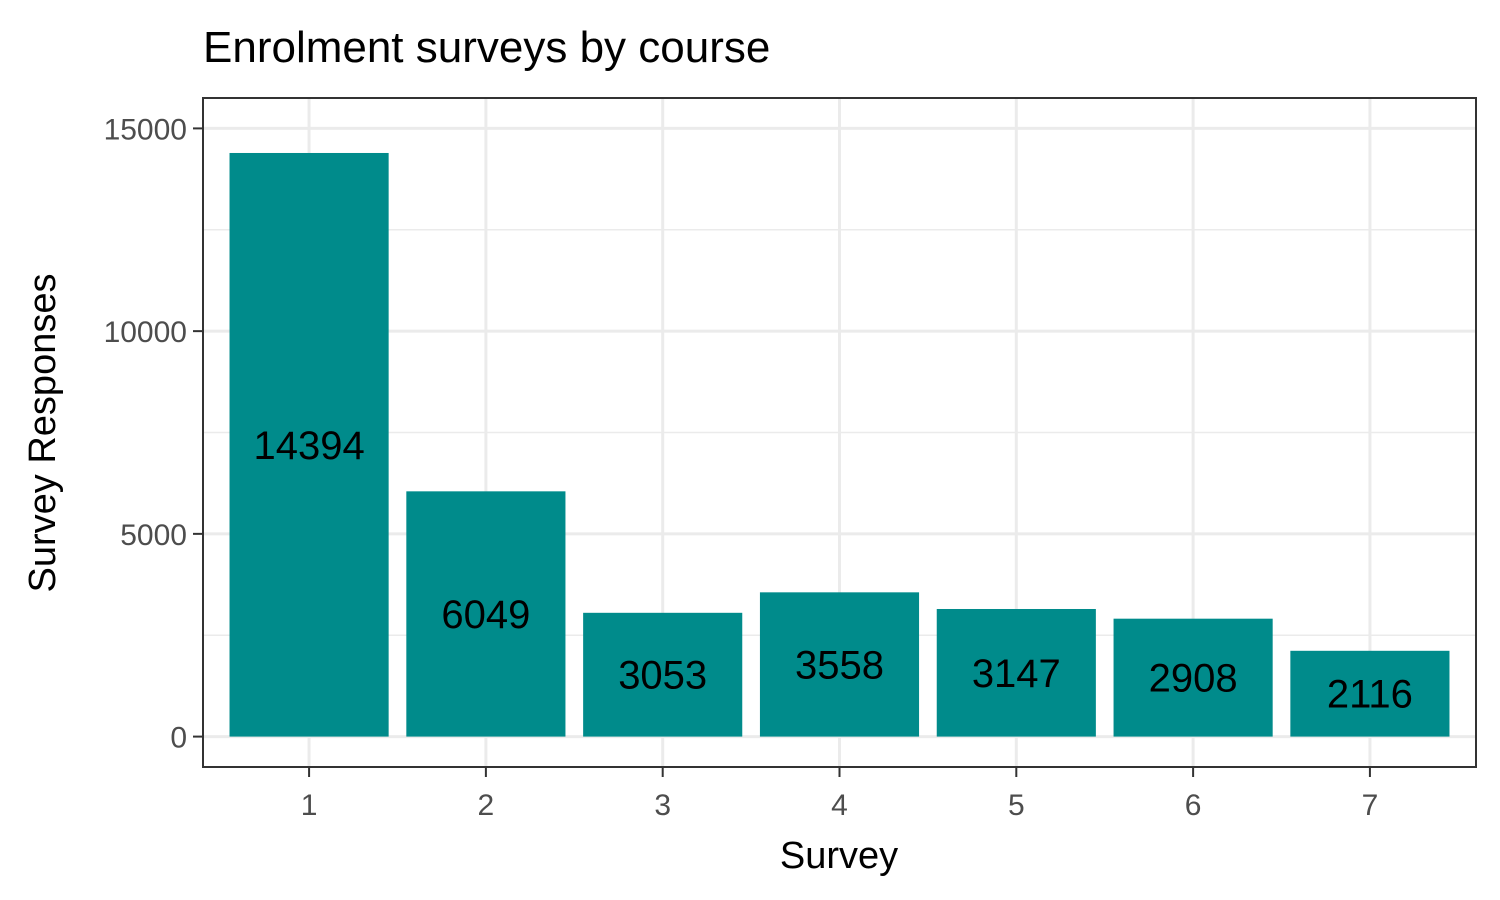  What do you see at coordinates (1193, 805) in the screenshot?
I see `x-tick-label: 6` at bounding box center [1193, 805].